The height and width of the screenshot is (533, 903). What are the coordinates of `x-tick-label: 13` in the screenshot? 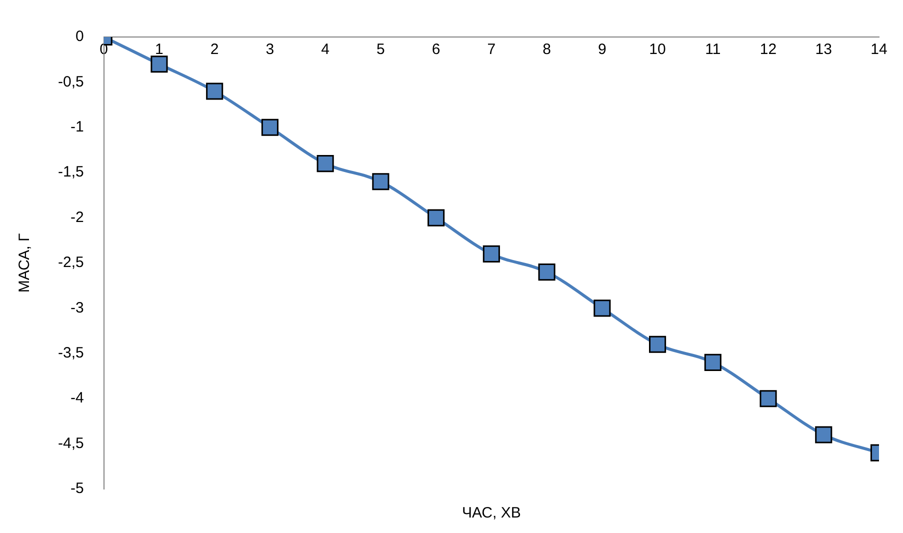 It's located at (823, 49).